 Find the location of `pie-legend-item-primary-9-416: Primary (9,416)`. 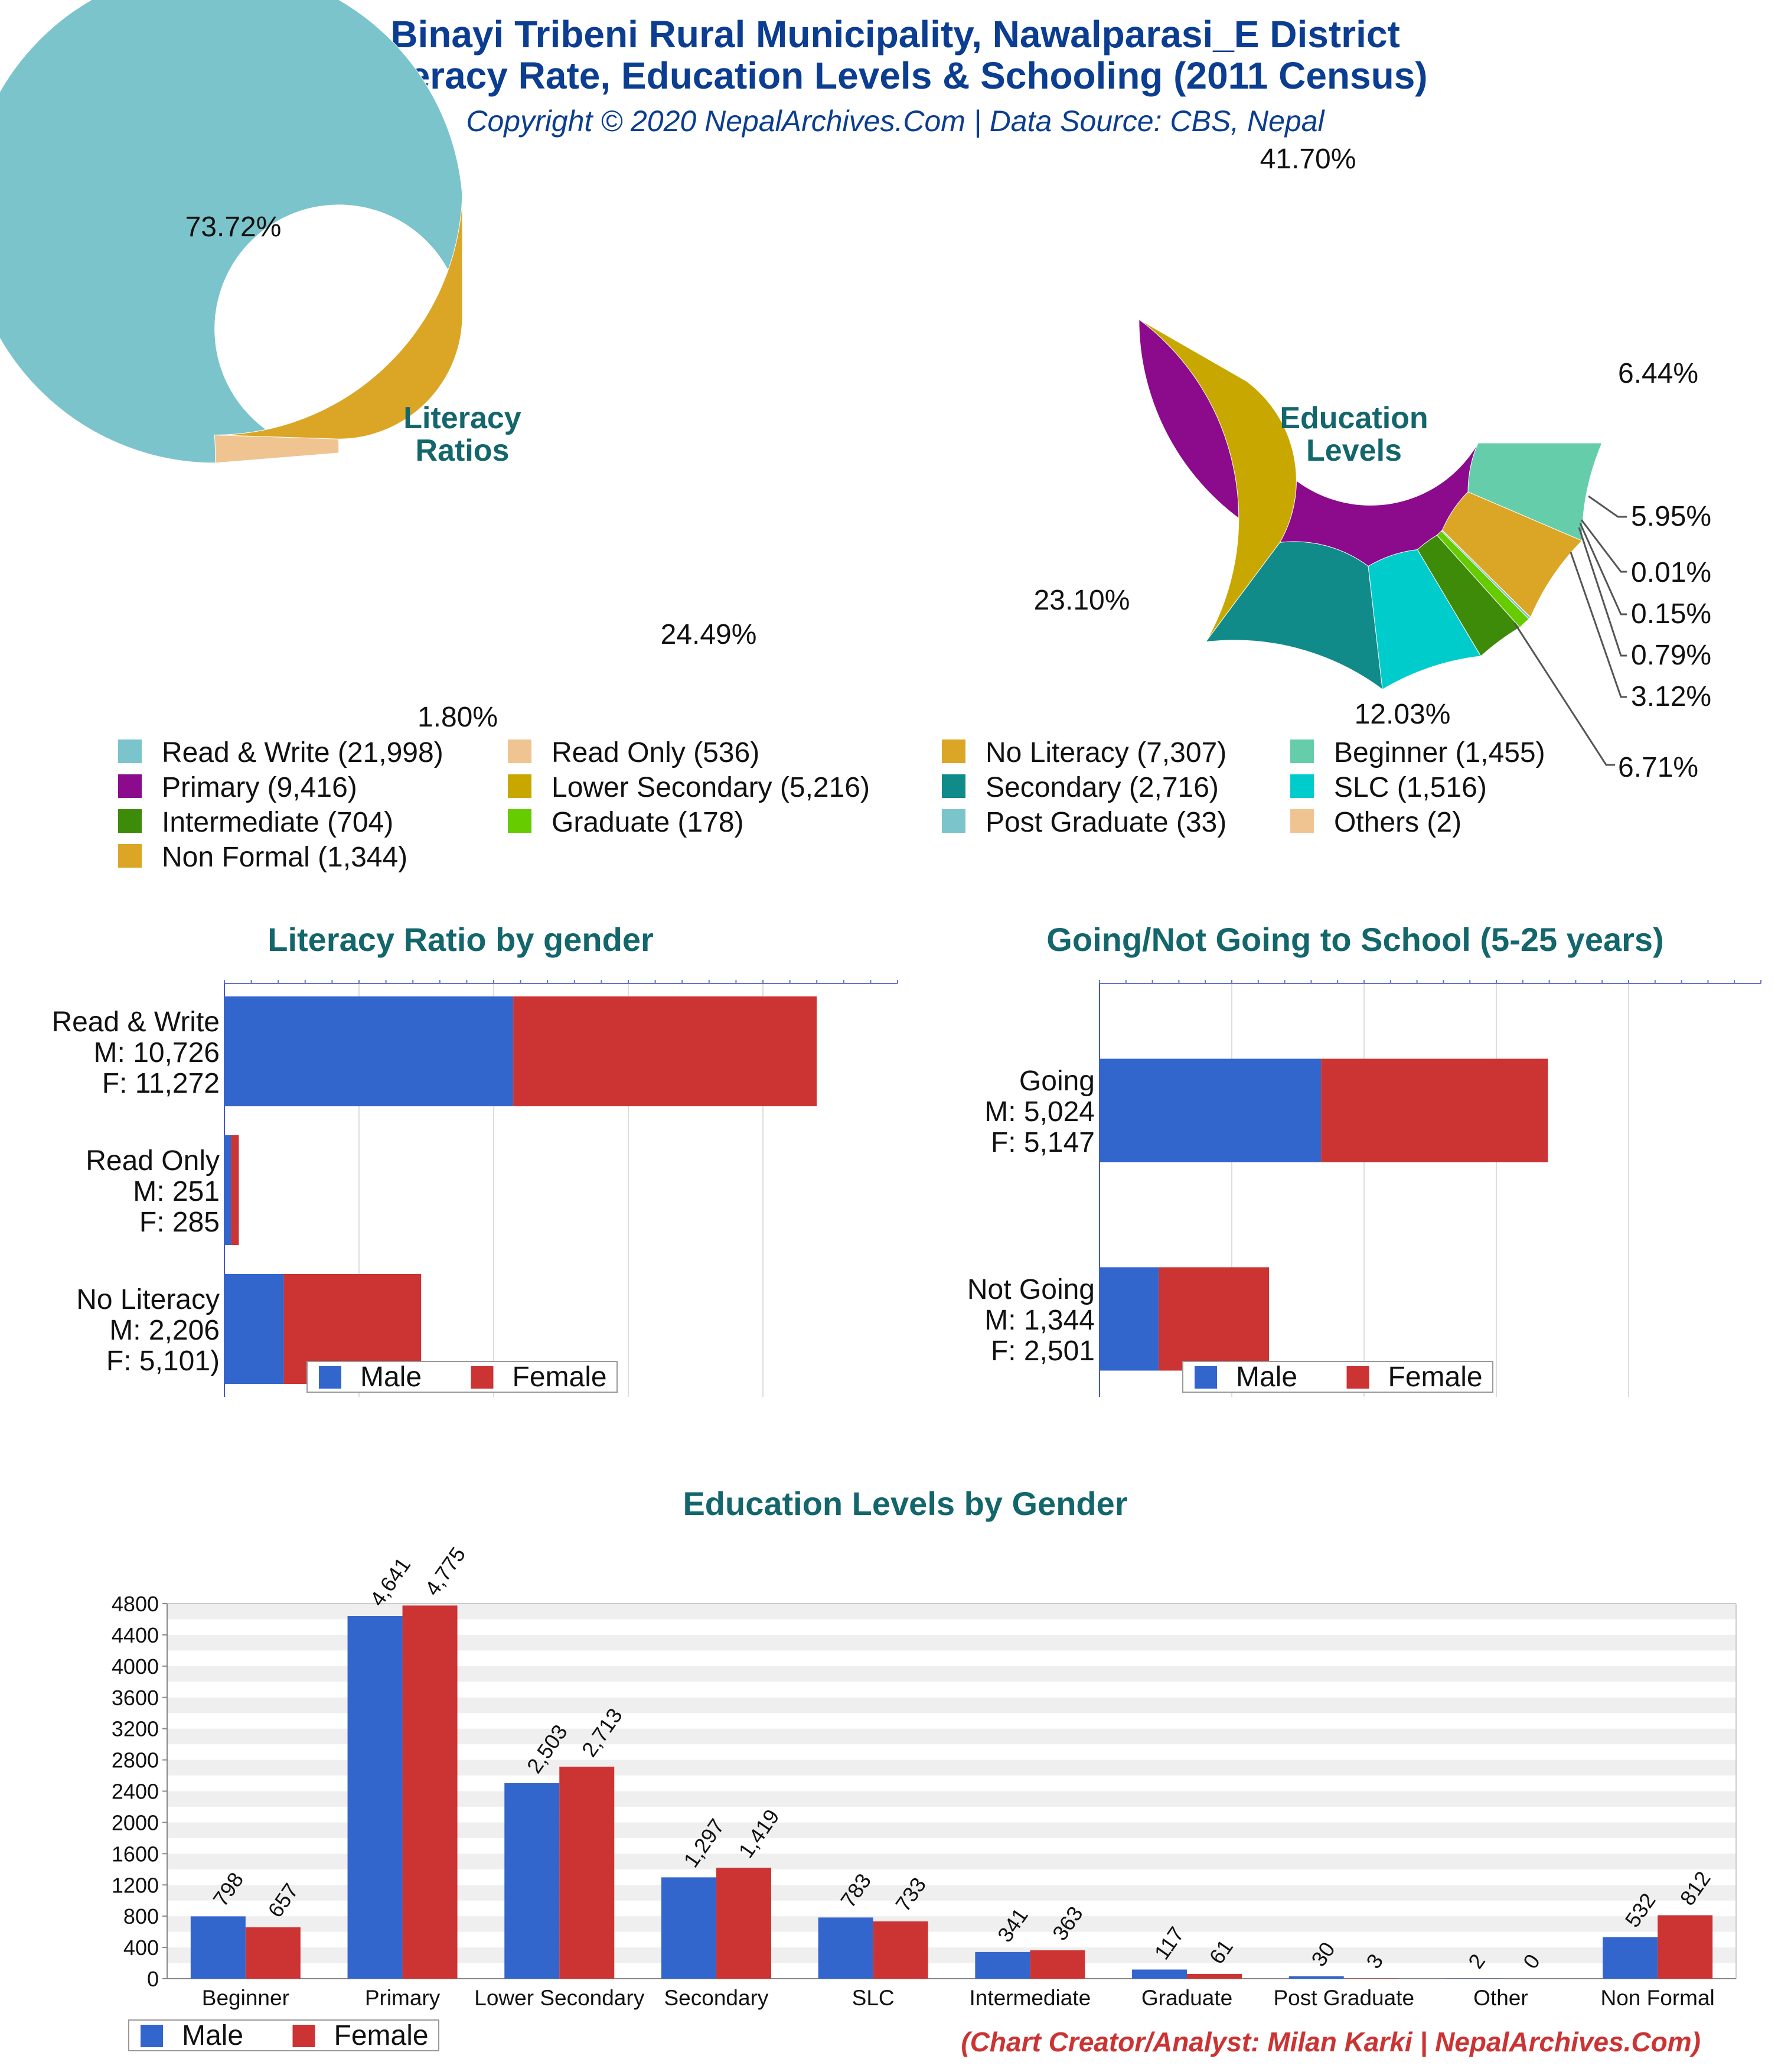

pie-legend-item-primary-9-416: Primary (9,416) is located at coordinates (237, 787).